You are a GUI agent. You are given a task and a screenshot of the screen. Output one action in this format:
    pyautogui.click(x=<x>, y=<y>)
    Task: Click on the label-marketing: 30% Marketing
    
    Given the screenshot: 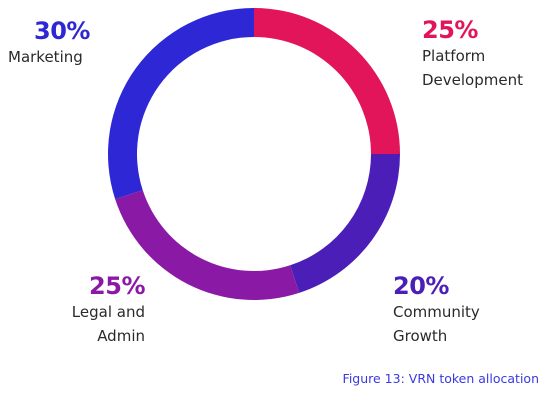 What is the action you would take?
    pyautogui.click(x=49, y=43)
    